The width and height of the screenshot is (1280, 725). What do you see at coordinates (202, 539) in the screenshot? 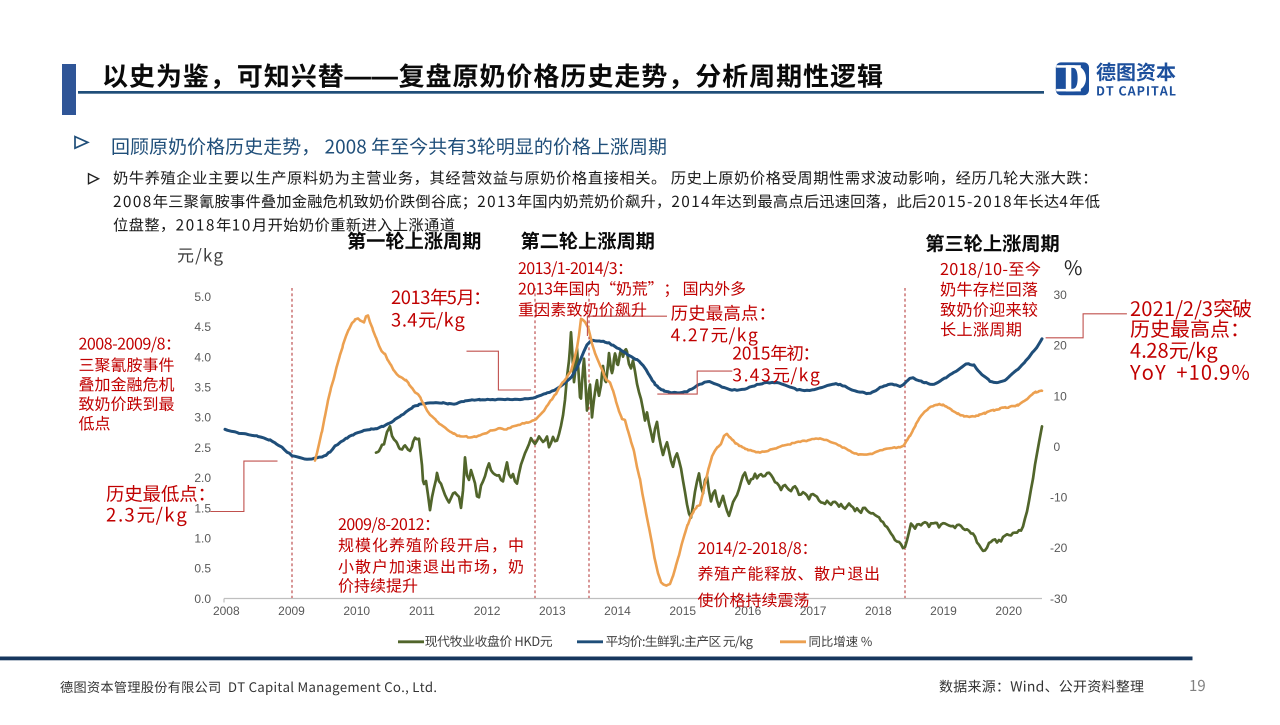
I see `svg-text: 1.0` at bounding box center [202, 539].